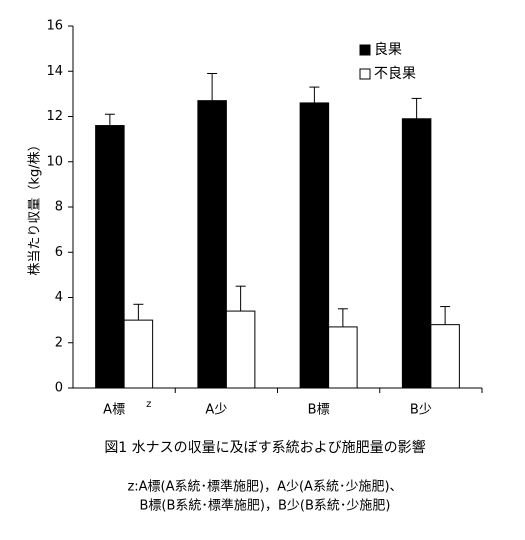  I want to click on legend-label: 不良果, so click(395, 74).